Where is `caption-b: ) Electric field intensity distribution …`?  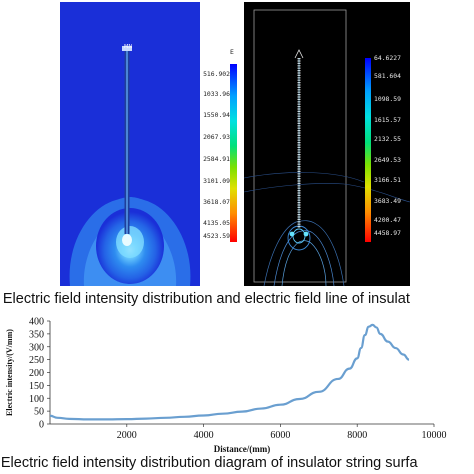 caption-b: ) Electric field intensity distribution … is located at coordinates (209, 463).